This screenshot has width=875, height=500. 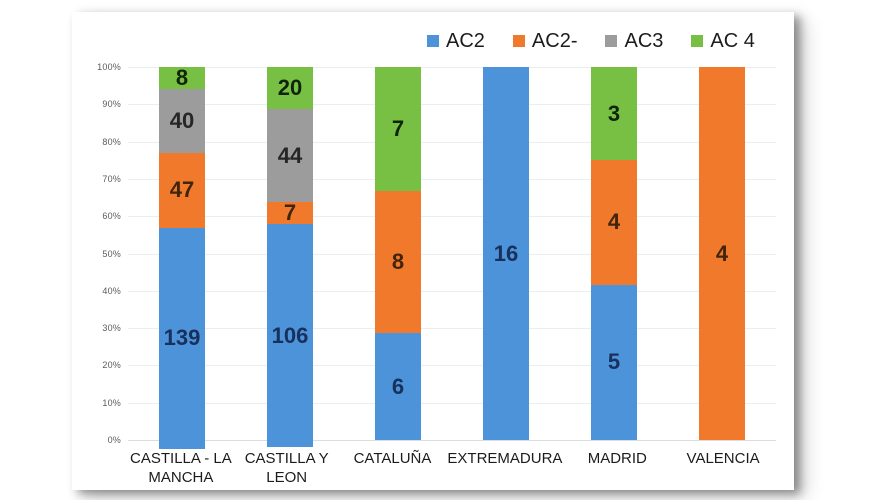 I want to click on bar-segment-value-label: 47, so click(x=182, y=190).